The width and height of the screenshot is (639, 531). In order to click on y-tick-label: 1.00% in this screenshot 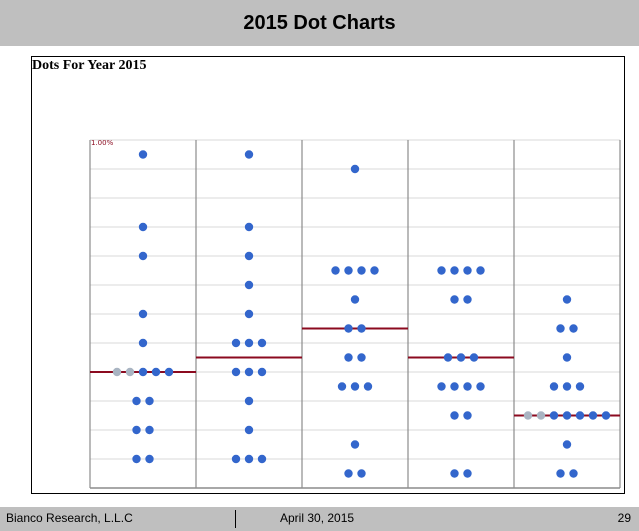, I will do `click(102, 143)`.